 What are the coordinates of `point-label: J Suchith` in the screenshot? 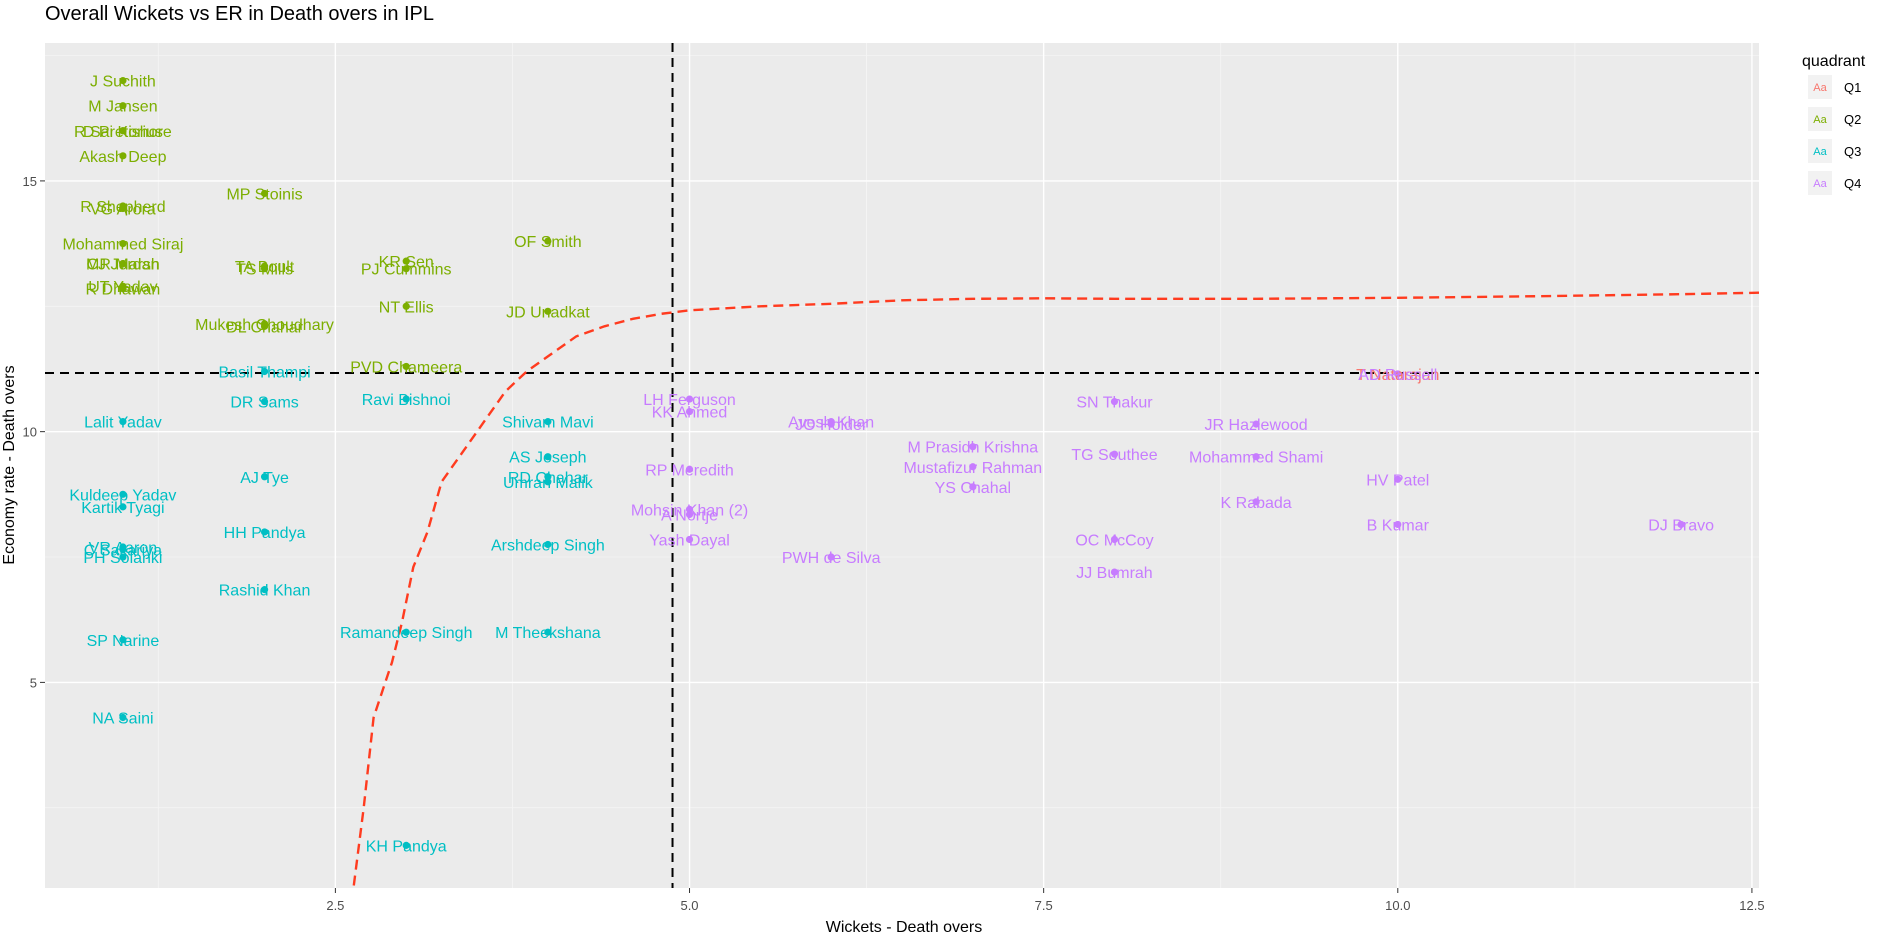 It's located at (123, 82).